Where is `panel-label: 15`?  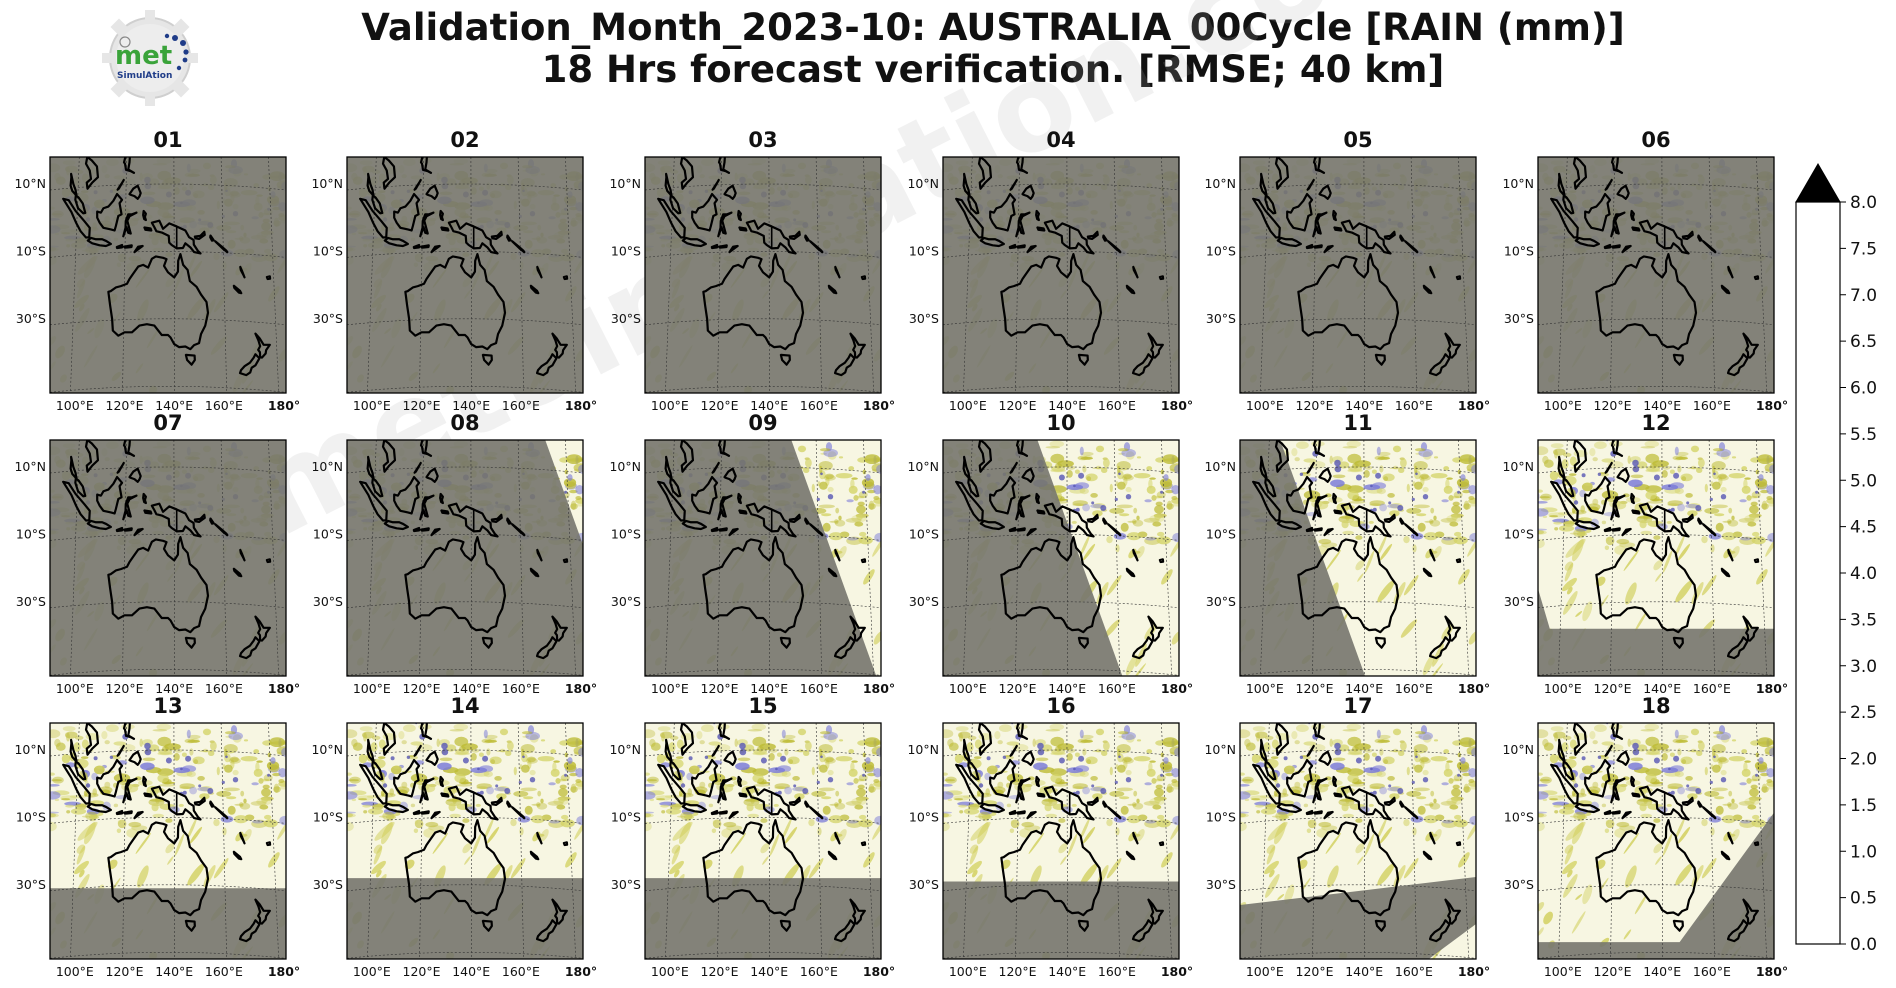
panel-label: 15 is located at coordinates (762, 706).